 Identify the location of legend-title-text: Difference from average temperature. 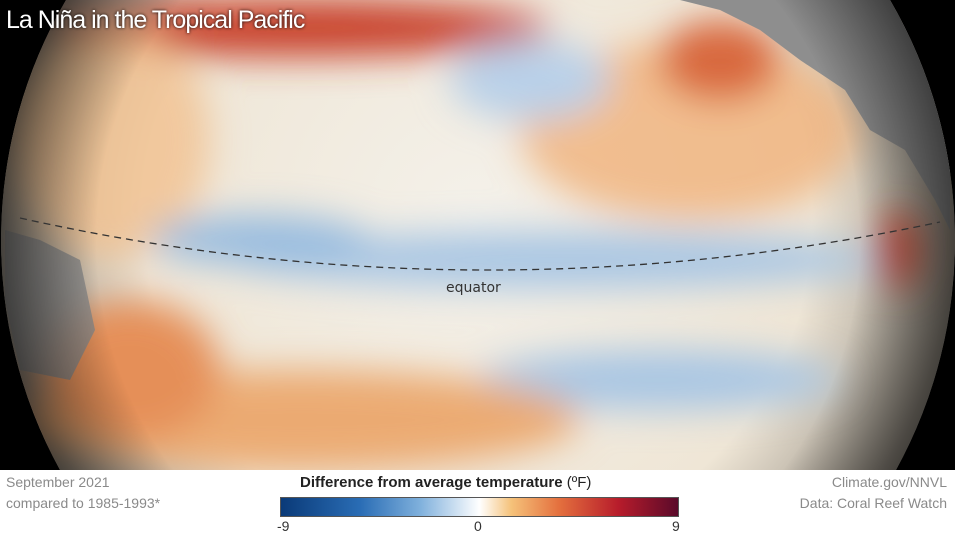
(431, 482).